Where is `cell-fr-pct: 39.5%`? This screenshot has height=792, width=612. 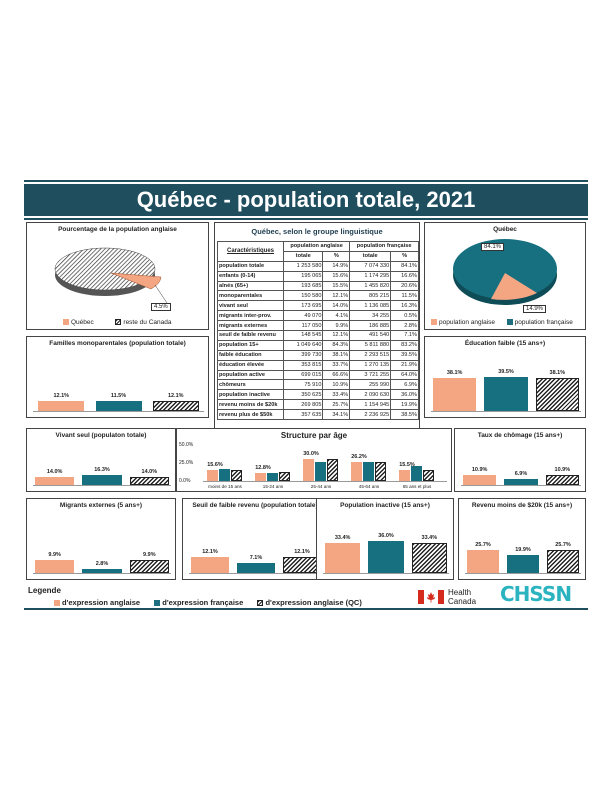 cell-fr-pct: 39.5% is located at coordinates (404, 355).